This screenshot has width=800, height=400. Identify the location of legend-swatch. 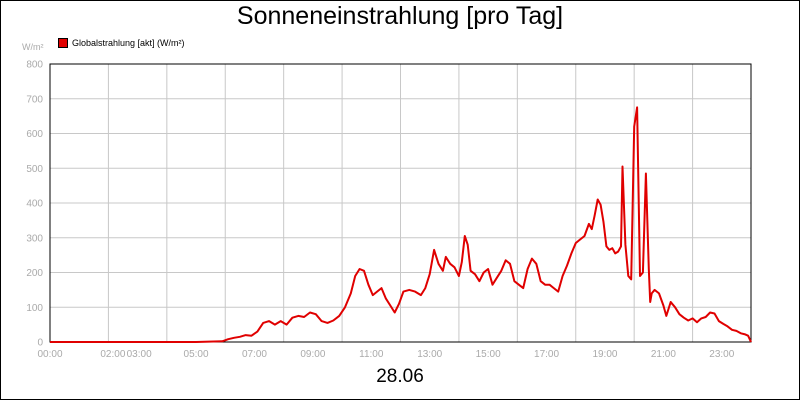
(63, 43).